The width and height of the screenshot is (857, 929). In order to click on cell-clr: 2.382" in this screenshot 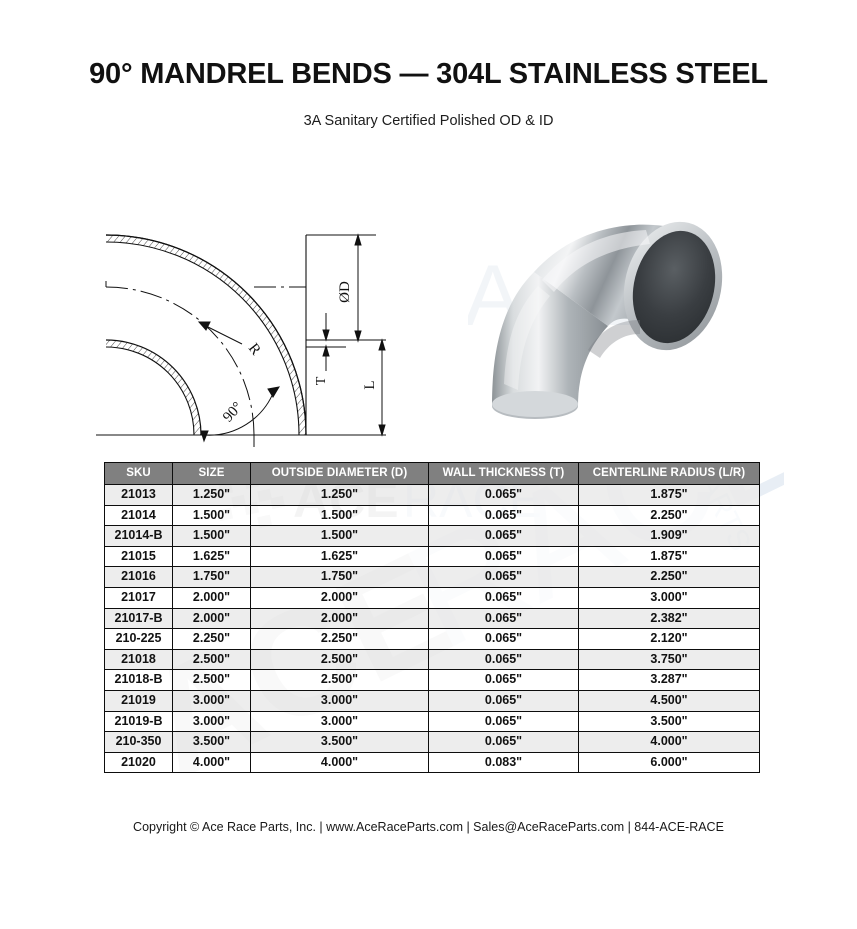, I will do `click(669, 618)`.